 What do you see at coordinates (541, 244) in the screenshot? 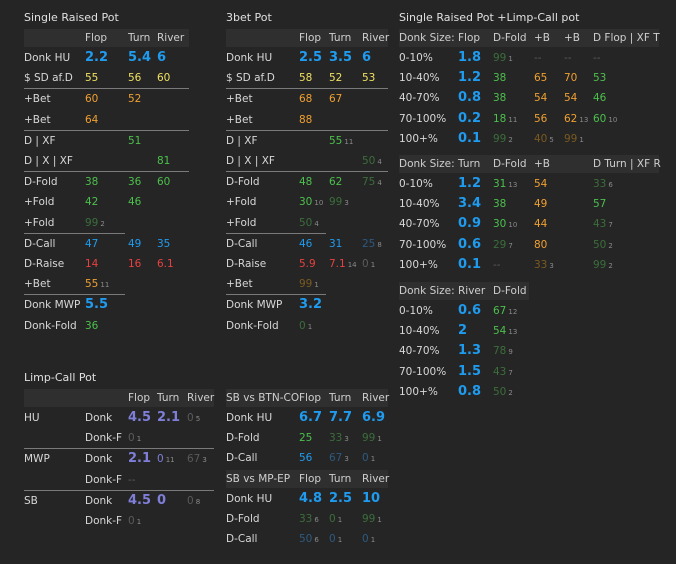
I see `stat-value: 80` at bounding box center [541, 244].